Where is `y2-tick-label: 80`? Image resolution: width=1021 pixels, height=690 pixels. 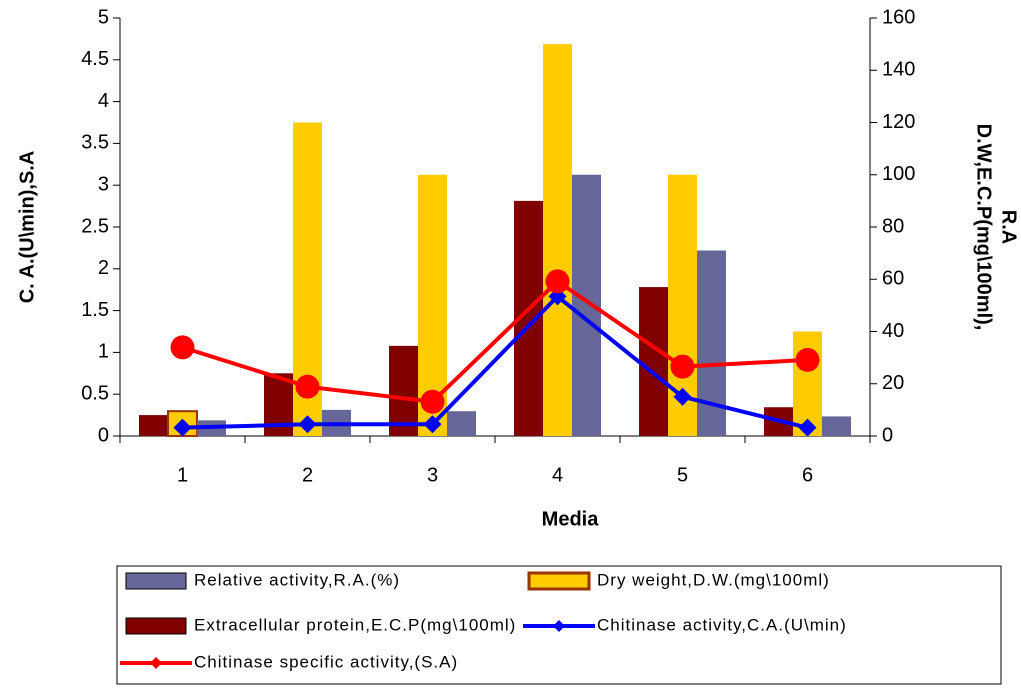 y2-tick-label: 80 is located at coordinates (893, 226).